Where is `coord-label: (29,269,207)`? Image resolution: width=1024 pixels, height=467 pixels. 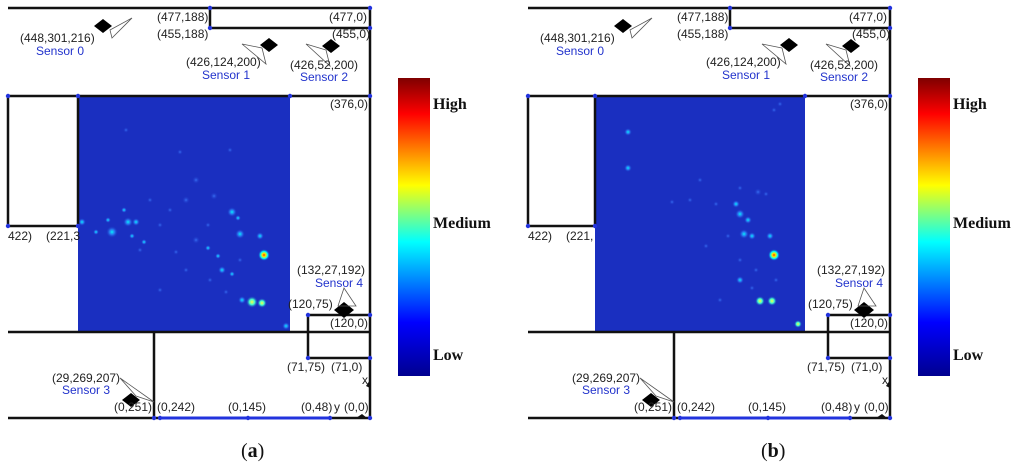
coord-label: (29,269,207) is located at coordinates (606, 378).